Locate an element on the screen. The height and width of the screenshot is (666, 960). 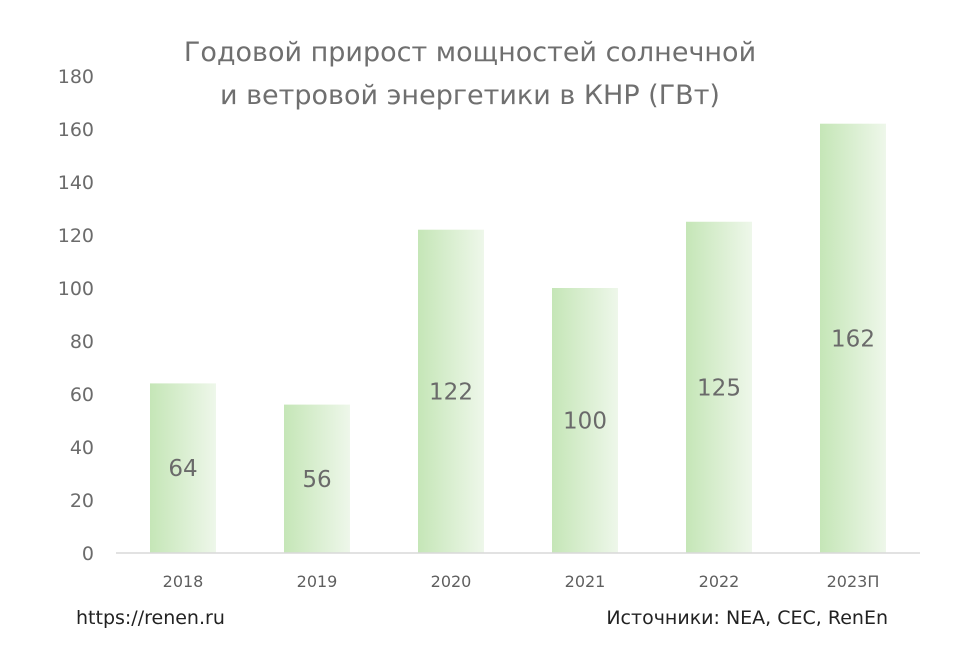
y-tick-label: 140 is located at coordinates (76, 183).